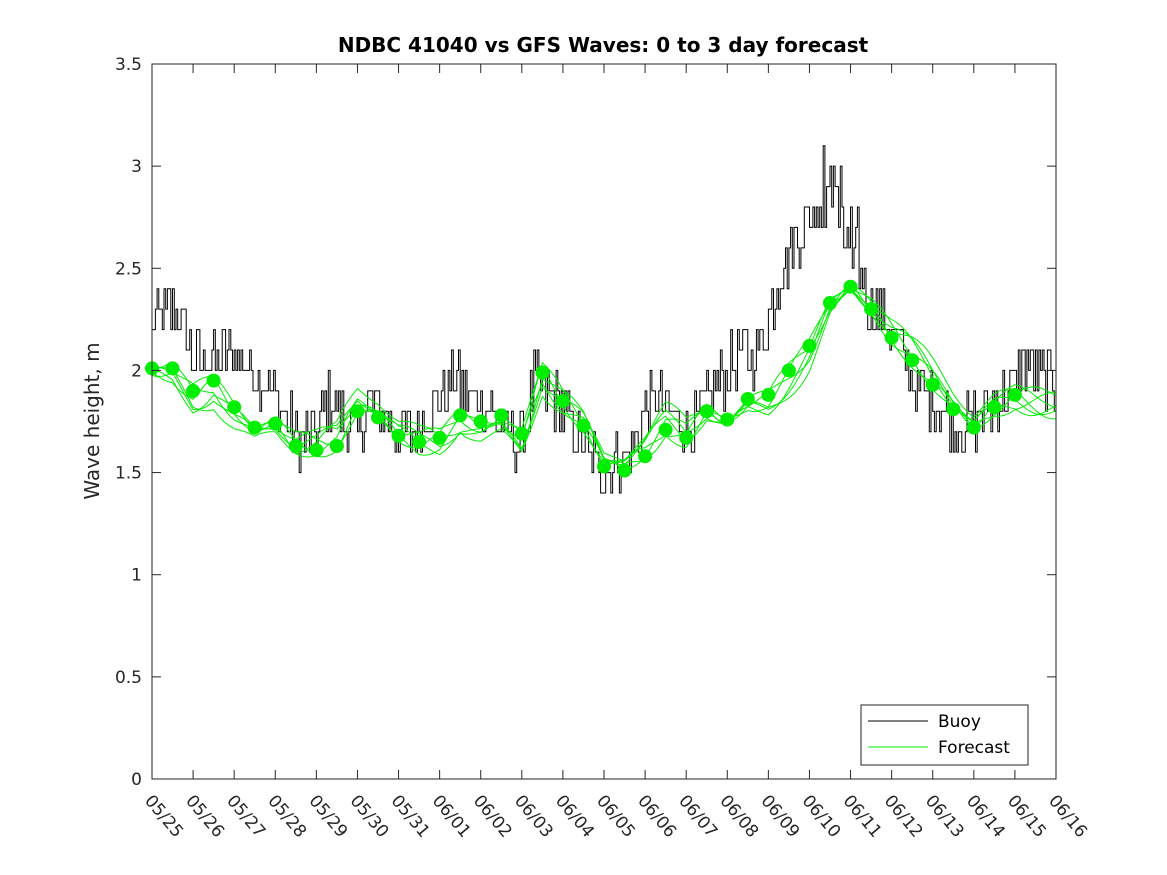  Describe the element at coordinates (410, 816) in the screenshot. I see `x-tick-label: 05/31` at that location.